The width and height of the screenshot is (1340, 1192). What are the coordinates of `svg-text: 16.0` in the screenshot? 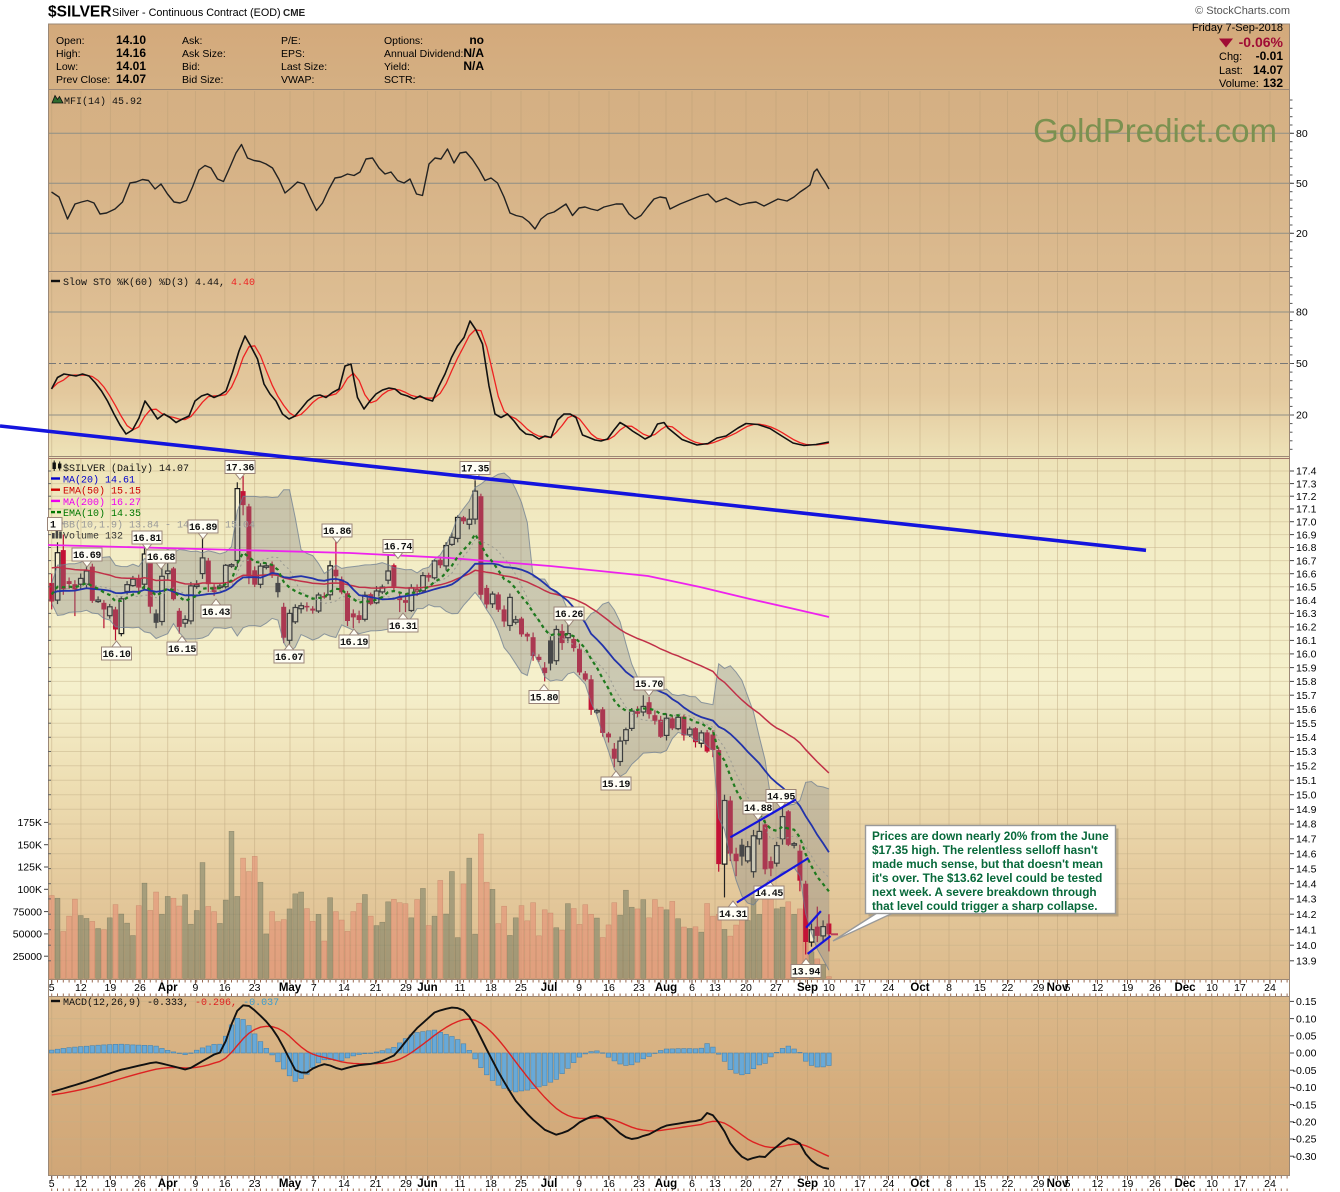 It's located at (1306, 655).